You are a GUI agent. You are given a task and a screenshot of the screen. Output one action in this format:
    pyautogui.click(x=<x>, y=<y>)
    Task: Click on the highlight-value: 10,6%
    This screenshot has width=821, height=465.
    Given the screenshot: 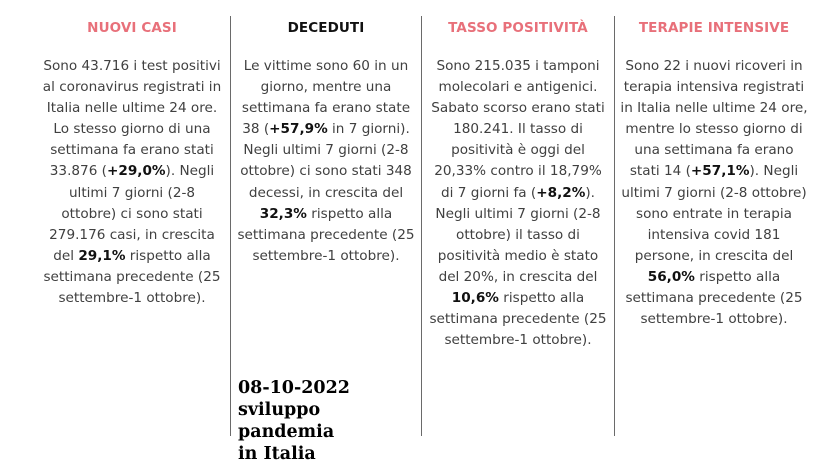 What is the action you would take?
    pyautogui.click(x=475, y=298)
    